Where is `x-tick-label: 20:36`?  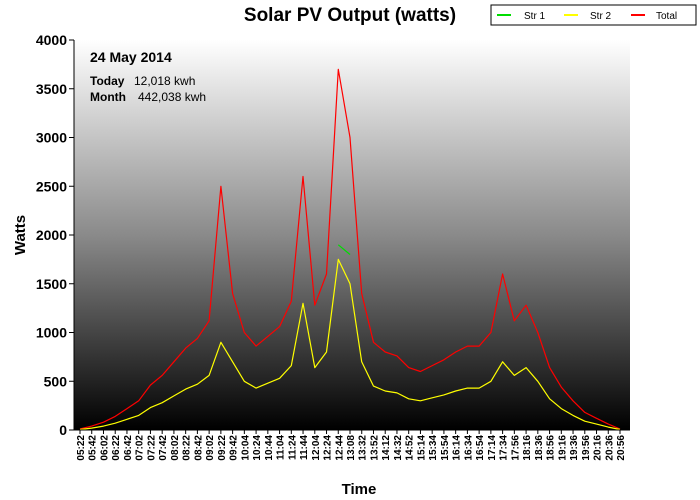 x-tick-label: 20:36 is located at coordinates (609, 448).